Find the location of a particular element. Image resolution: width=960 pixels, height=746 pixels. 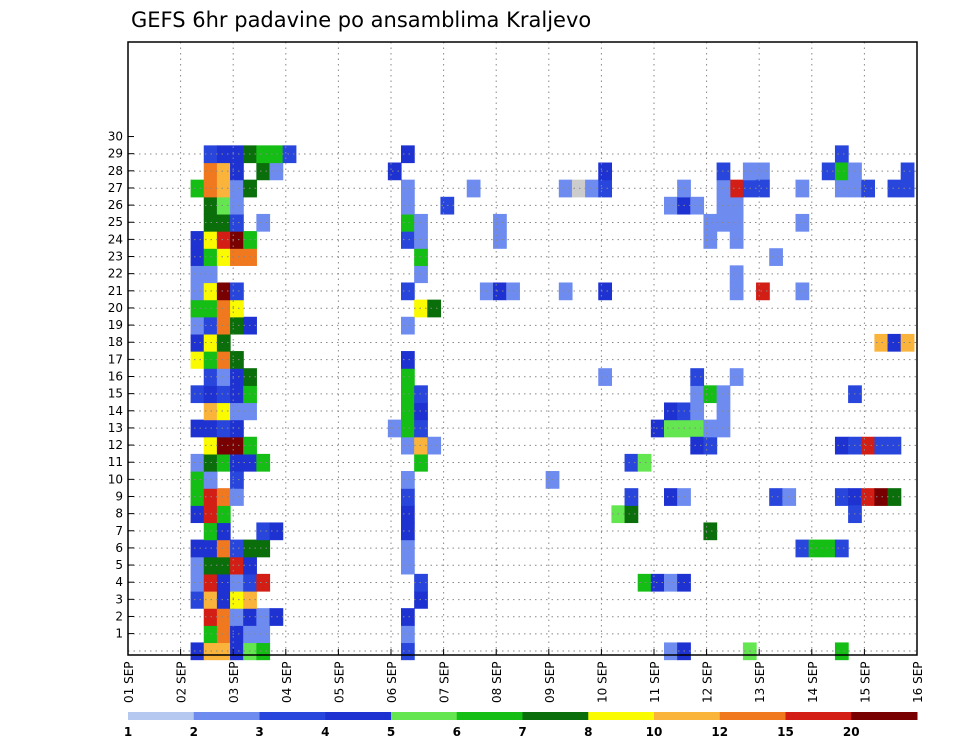

colorbar-label: 2 is located at coordinates (194, 732).